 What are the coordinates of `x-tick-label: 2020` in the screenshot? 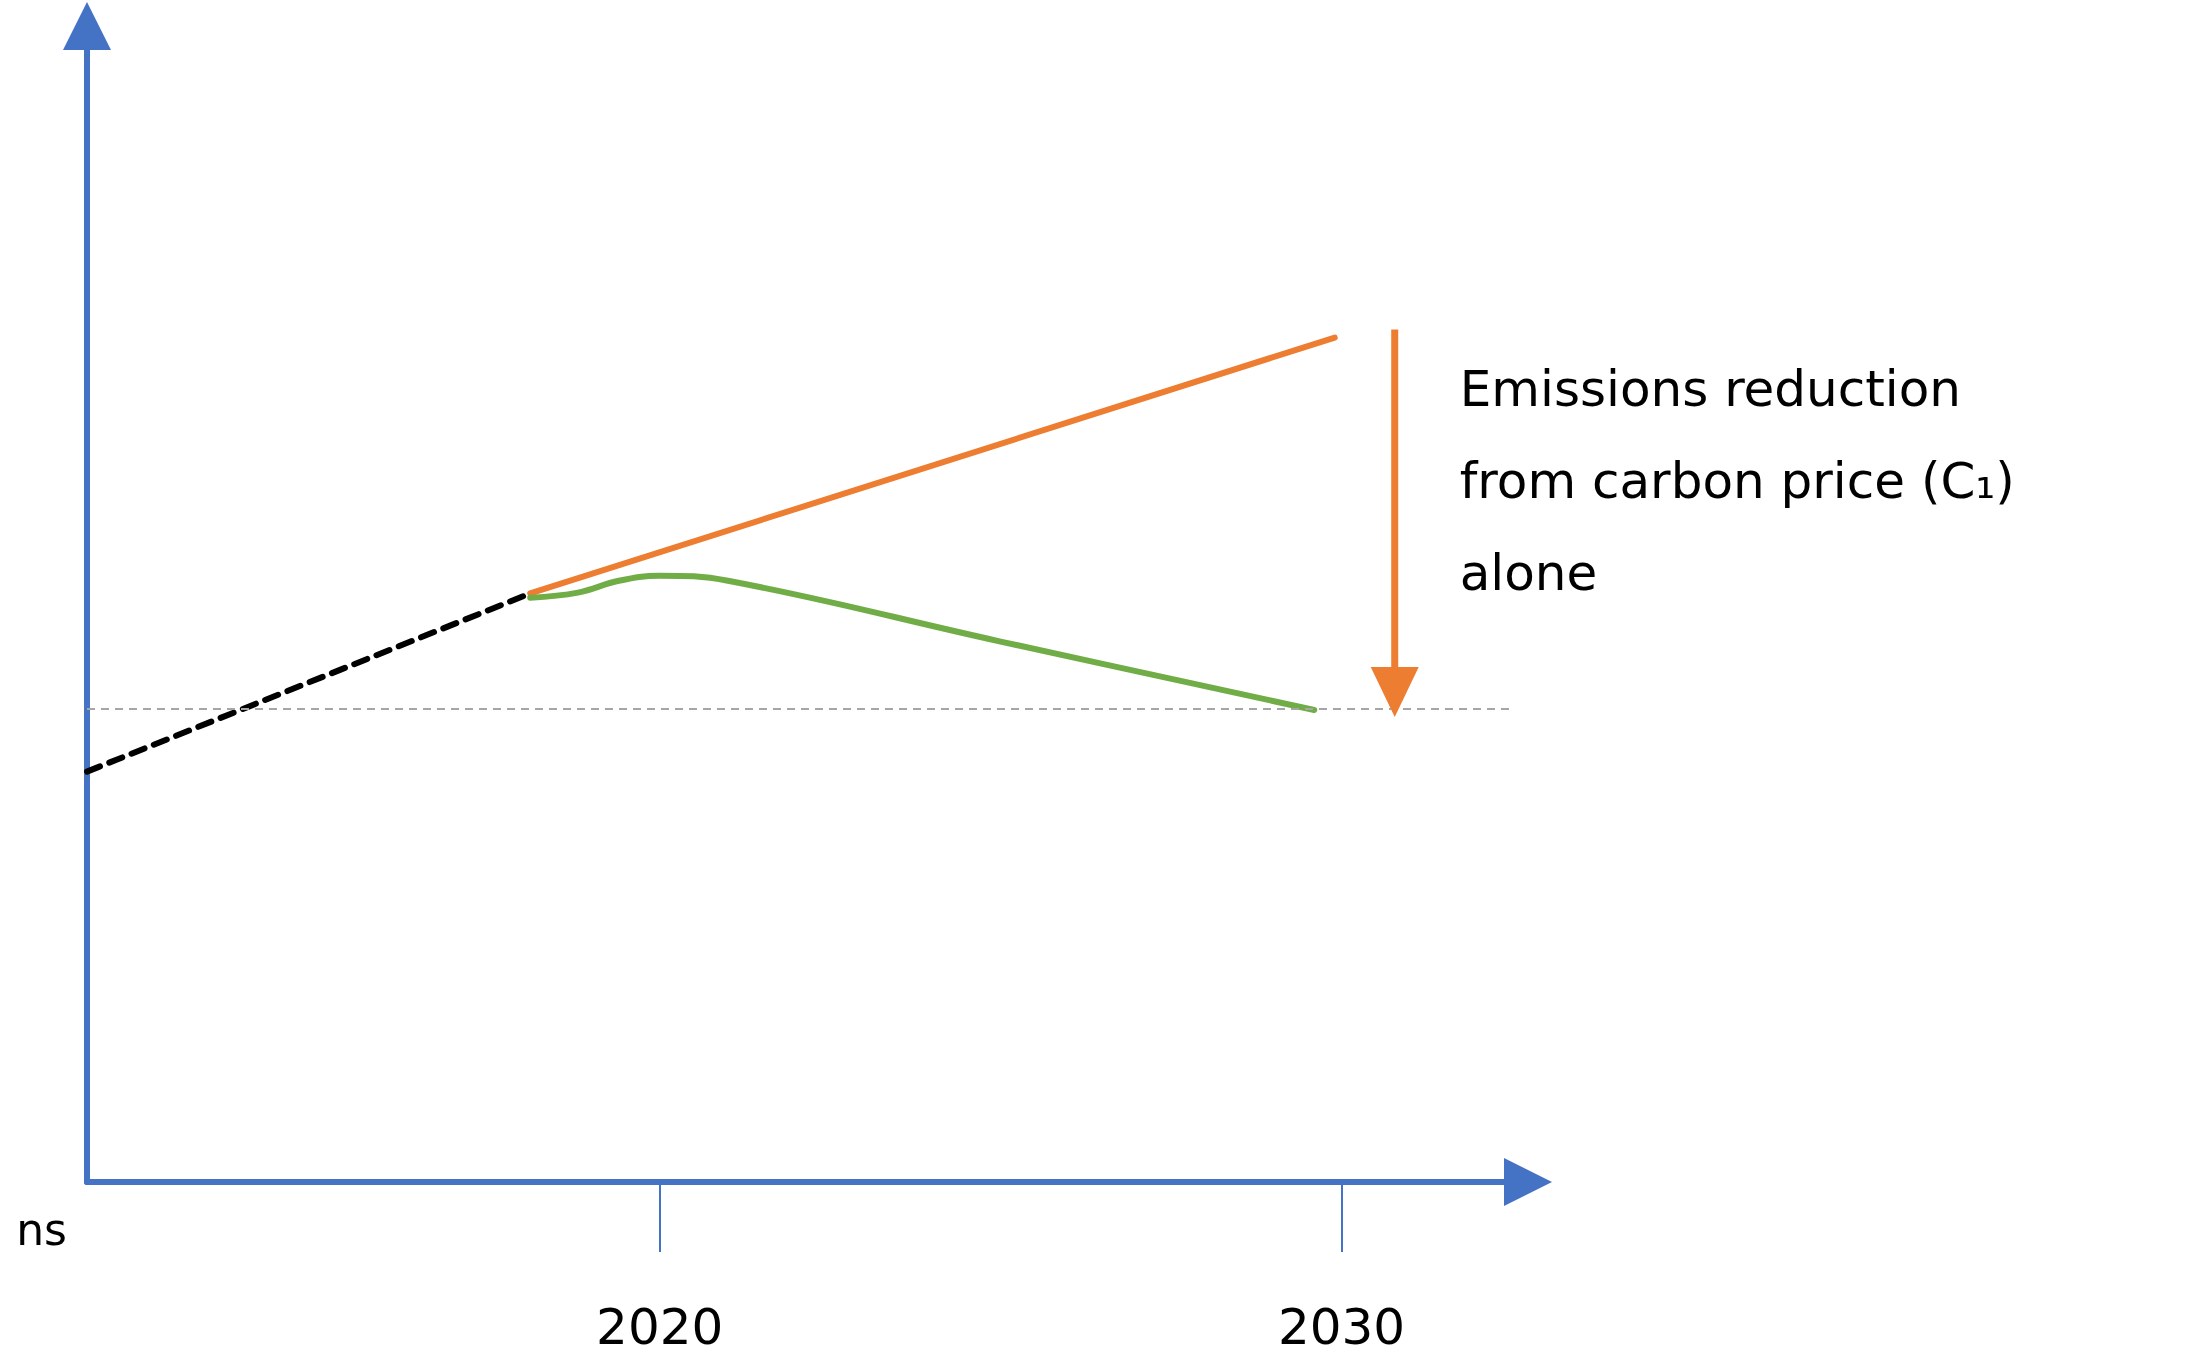 It's located at (660, 1327).